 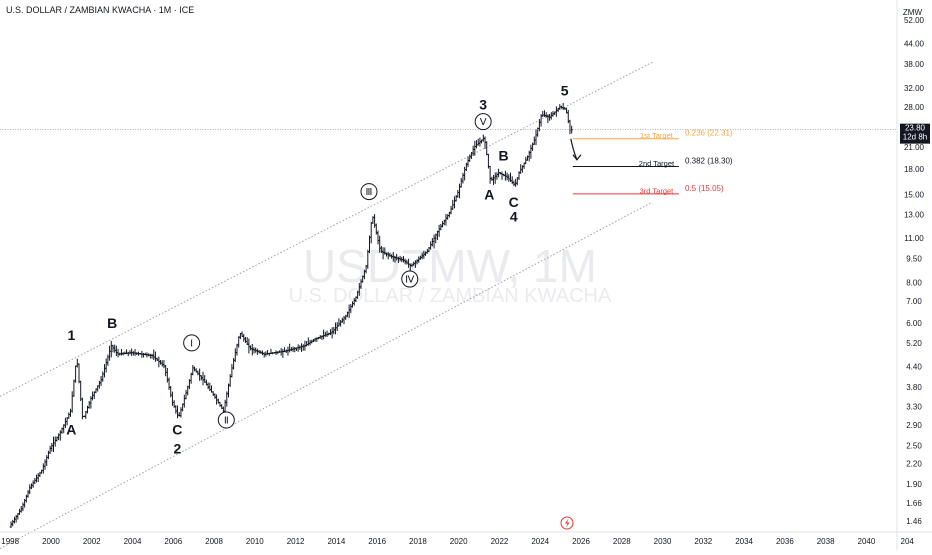 What do you see at coordinates (255, 541) in the screenshot?
I see `x-tick-label: 2010` at bounding box center [255, 541].